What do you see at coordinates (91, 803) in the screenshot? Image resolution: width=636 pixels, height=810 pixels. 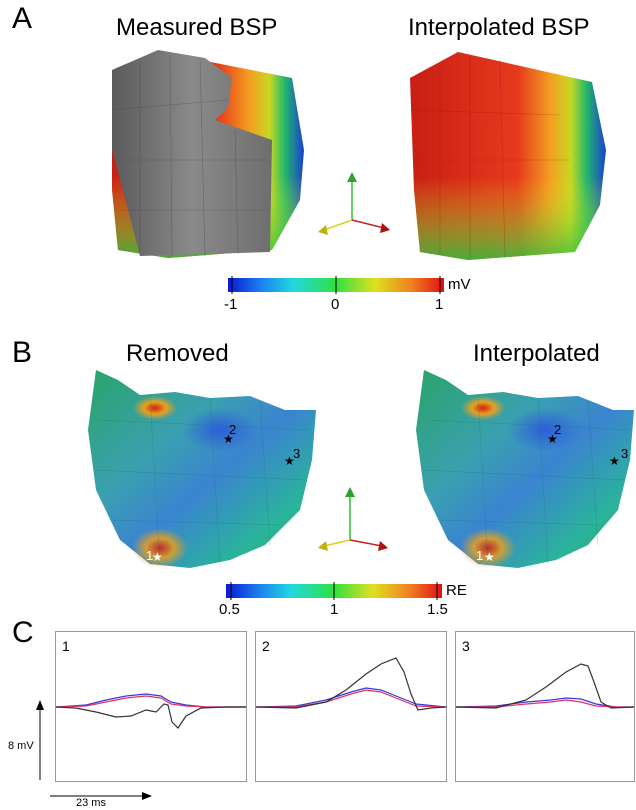 I see `x-scale-label: 23 ms` at bounding box center [91, 803].